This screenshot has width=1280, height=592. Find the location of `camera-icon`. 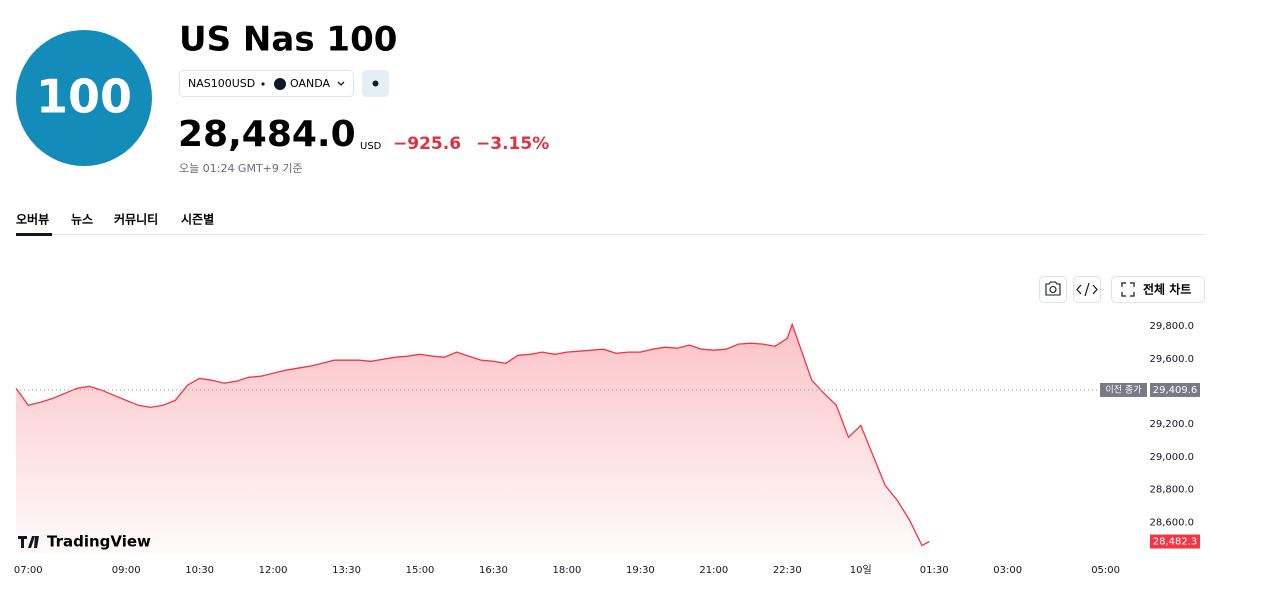

camera-icon is located at coordinates (1053, 288).